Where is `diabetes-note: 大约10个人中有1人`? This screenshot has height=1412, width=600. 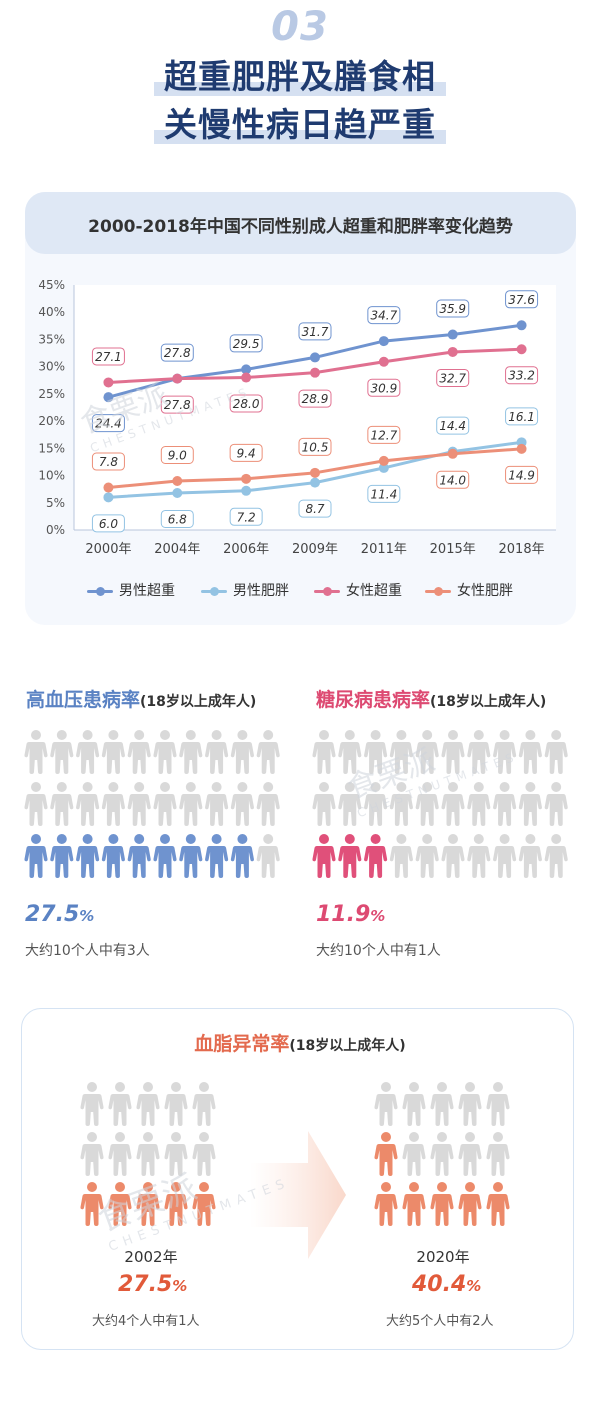 diabetes-note: 大约10个人中有1人 is located at coordinates (378, 951).